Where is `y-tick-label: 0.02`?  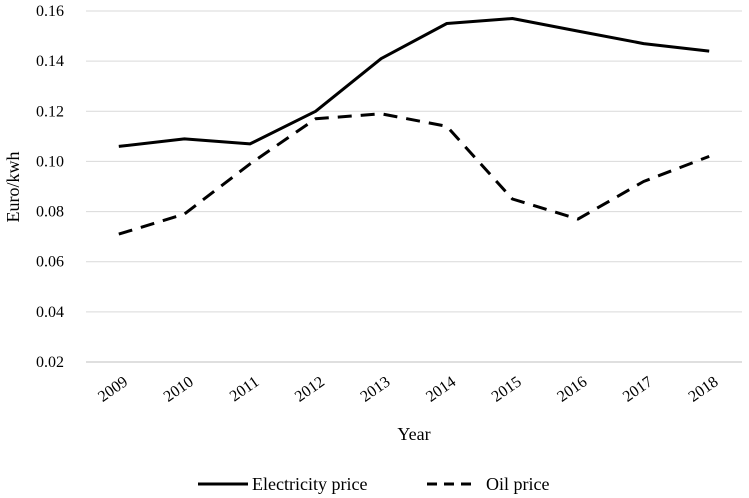 y-tick-label: 0.02 is located at coordinates (50, 362).